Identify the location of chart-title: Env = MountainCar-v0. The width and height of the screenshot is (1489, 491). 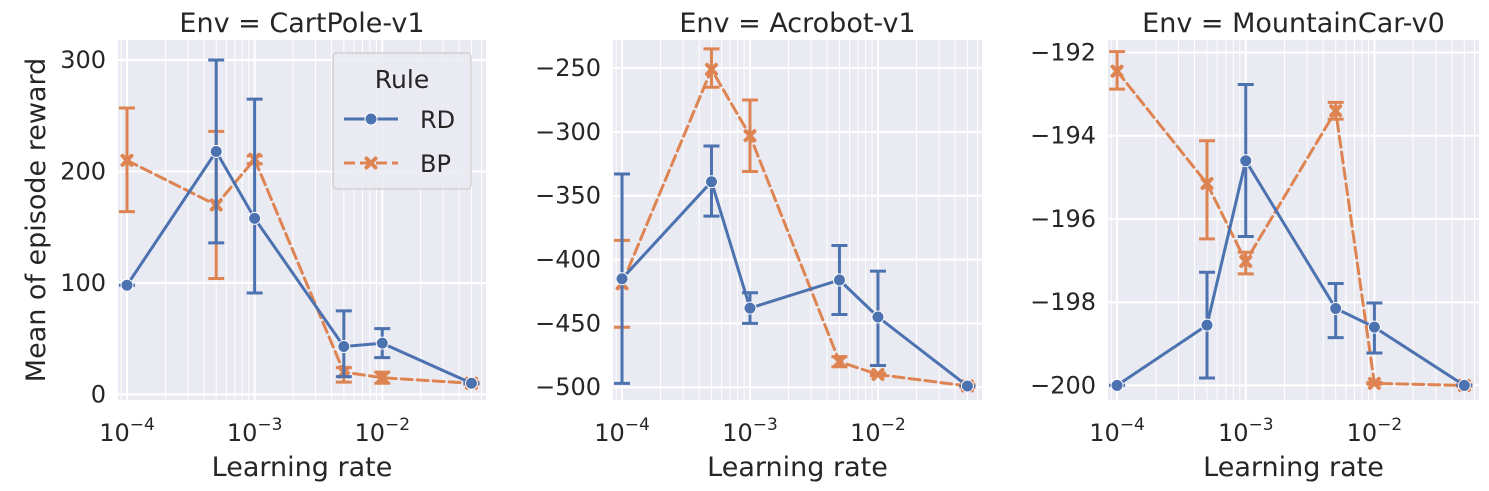
(1293, 23).